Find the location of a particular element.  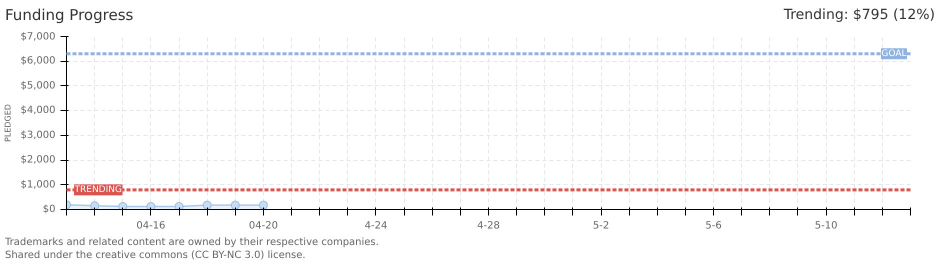

y-tick-label: $2,000 is located at coordinates (38, 160).